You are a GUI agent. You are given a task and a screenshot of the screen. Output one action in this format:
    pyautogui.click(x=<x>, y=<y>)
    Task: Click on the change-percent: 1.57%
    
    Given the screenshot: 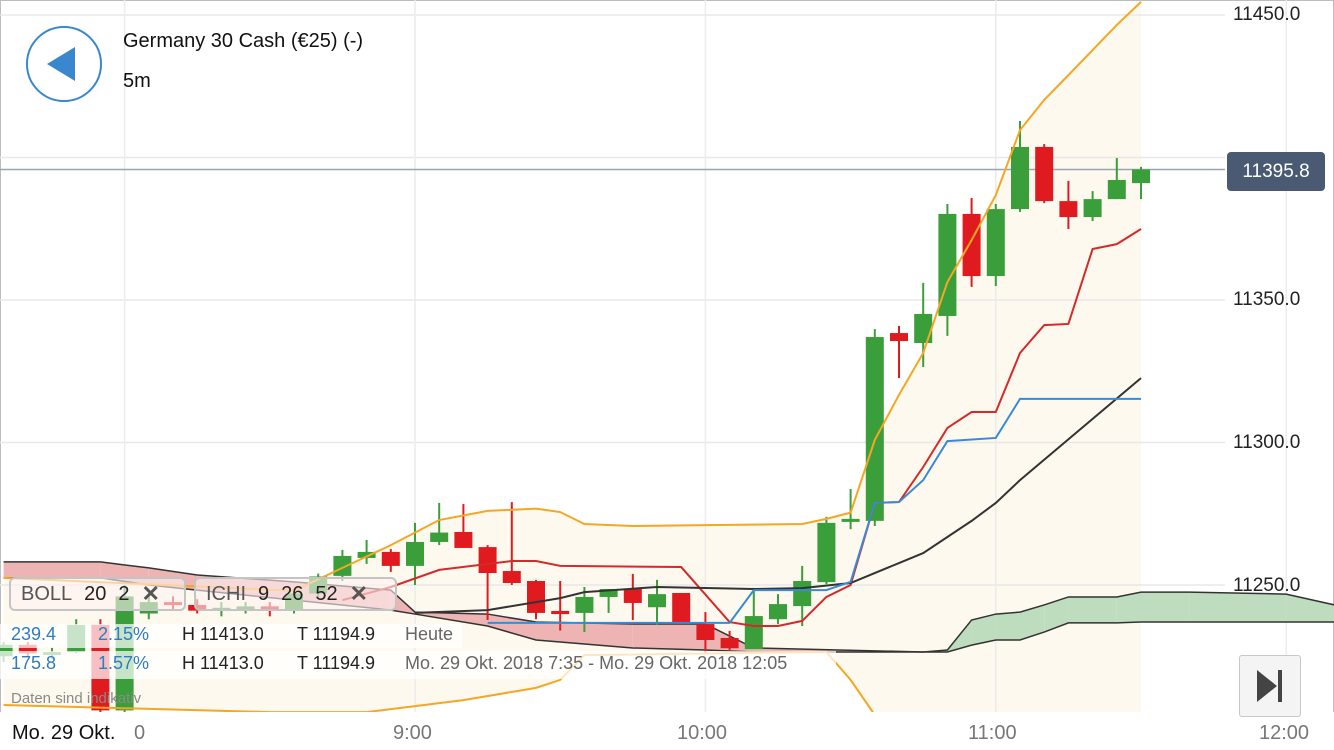 What is the action you would take?
    pyautogui.click(x=124, y=663)
    